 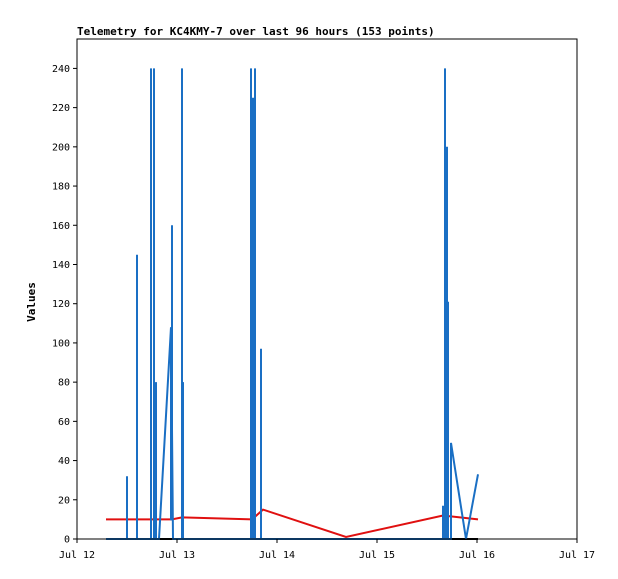 I want to click on y-axis: 0 20 40 60 80 100 120 140 160 180 200 220 240, so click(x=64, y=305).